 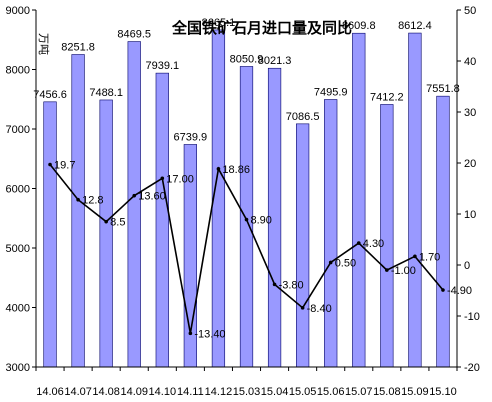 I want to click on bar-value-label: 8665.1, so click(x=219, y=23).